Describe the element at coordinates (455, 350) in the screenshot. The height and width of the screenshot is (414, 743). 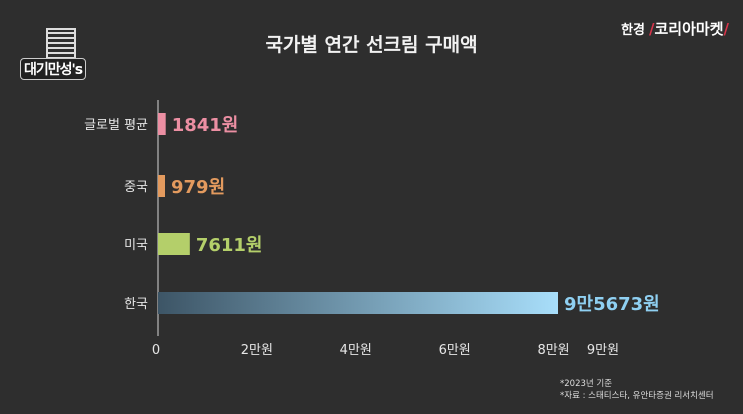
I see `x-tick-label: 6만원` at that location.